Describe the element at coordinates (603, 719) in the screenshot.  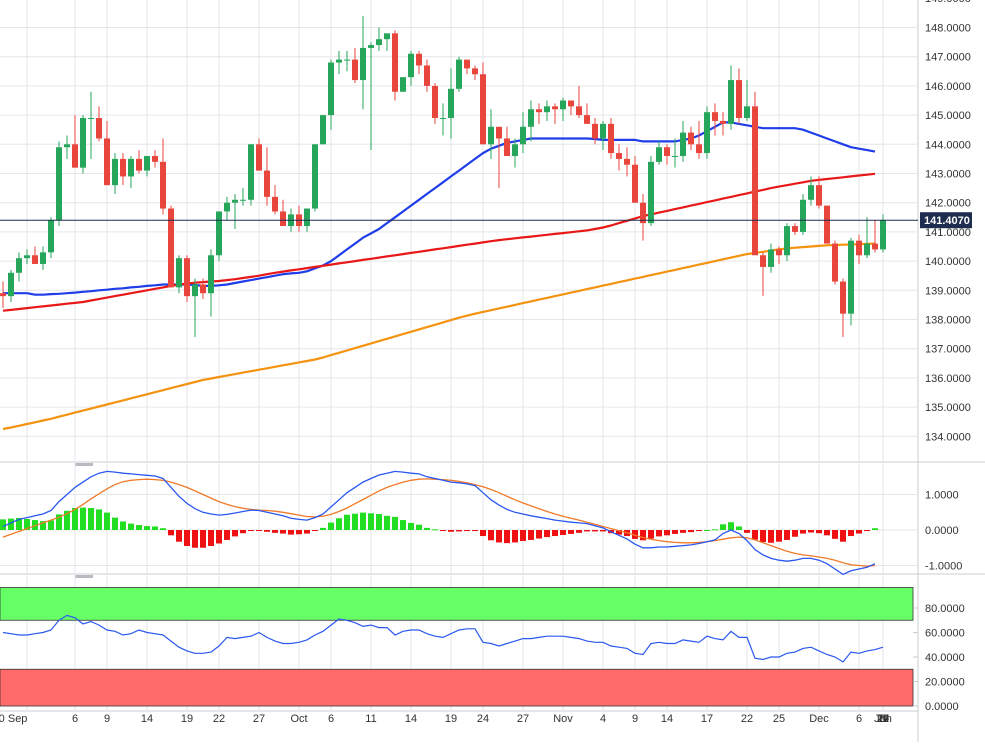
I see `x-axis-tick-label: 4` at that location.